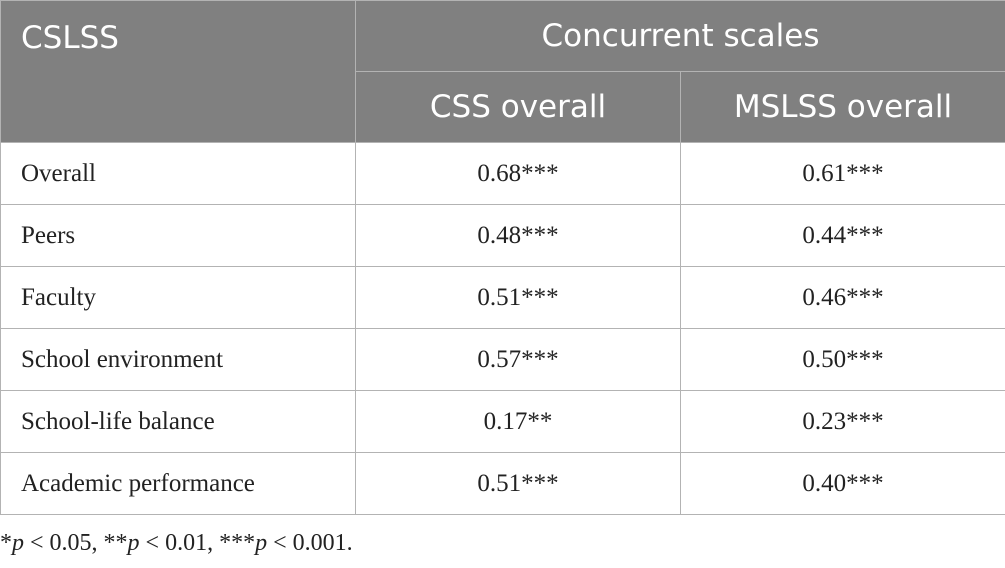  What do you see at coordinates (178, 483) in the screenshot?
I see `row-label: Academic performance` at bounding box center [178, 483].